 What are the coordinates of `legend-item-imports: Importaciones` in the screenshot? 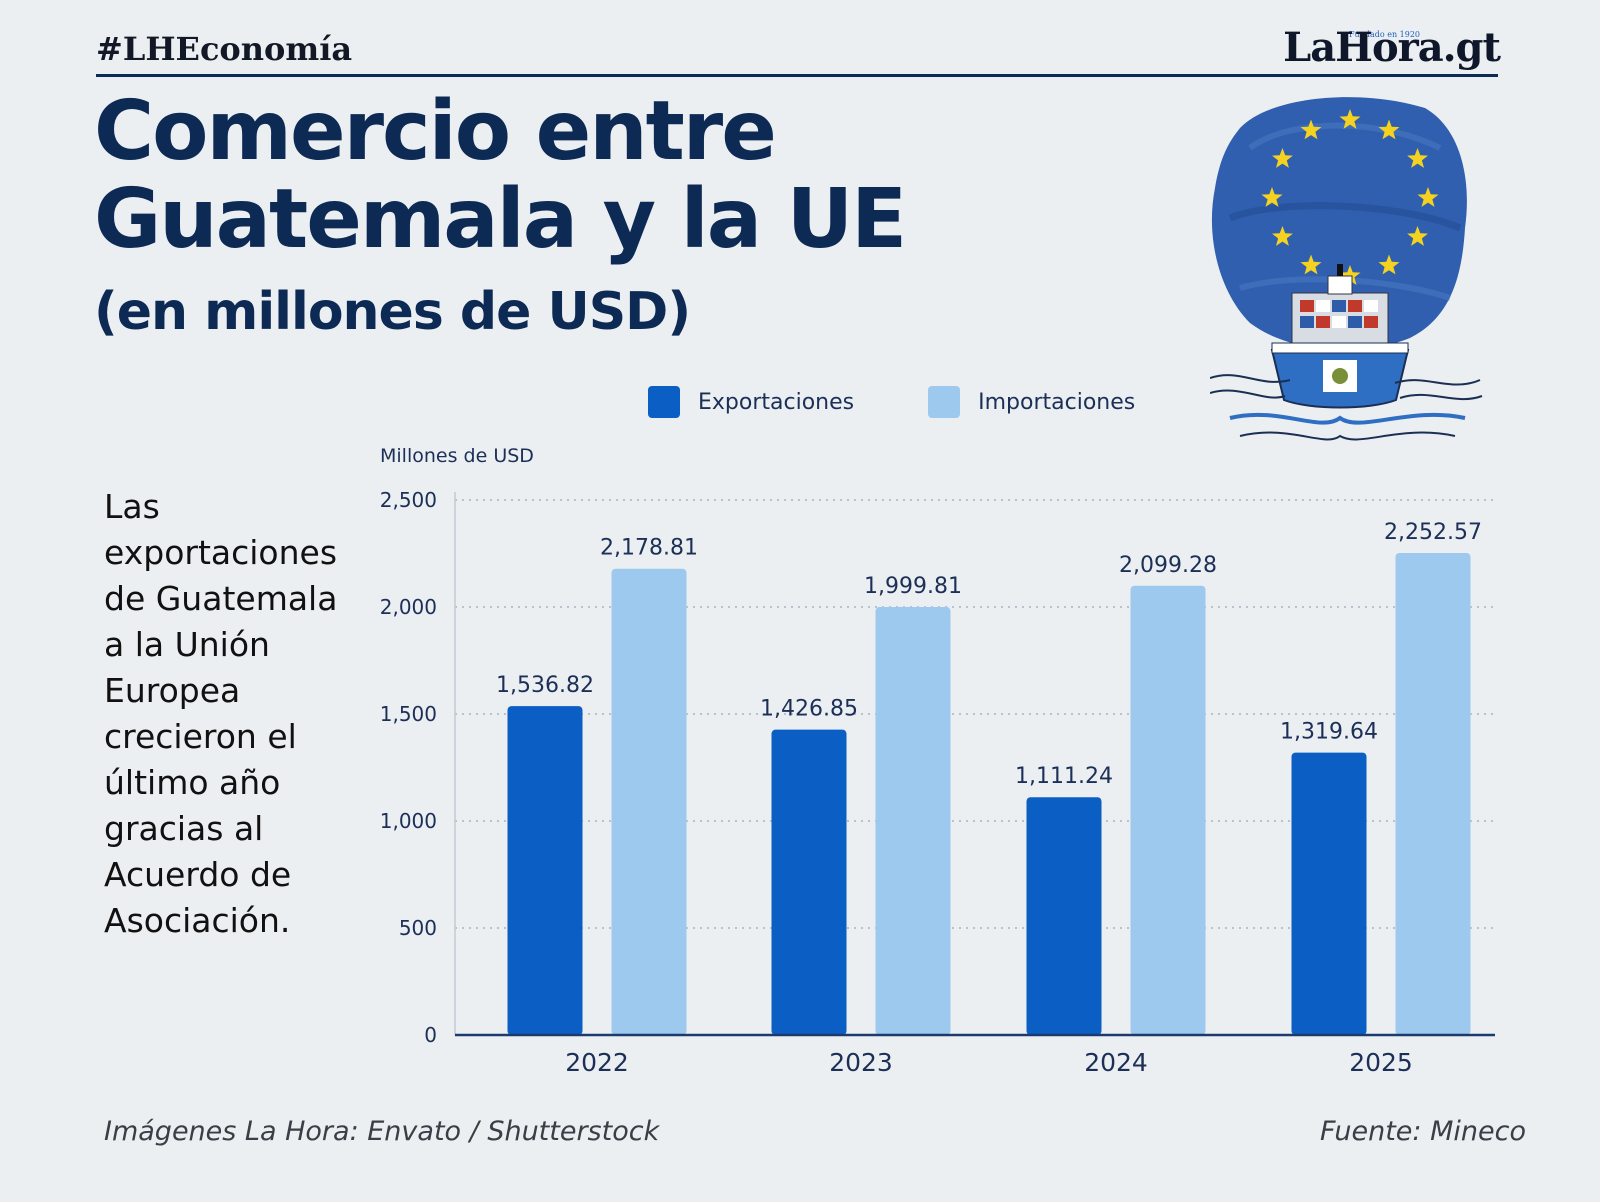 It's located at (1031, 402).